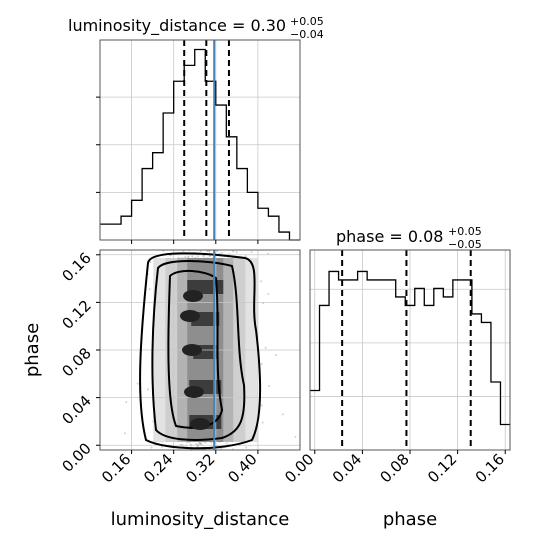  I want to click on x-tick-label: 0.40, so click(242, 468).